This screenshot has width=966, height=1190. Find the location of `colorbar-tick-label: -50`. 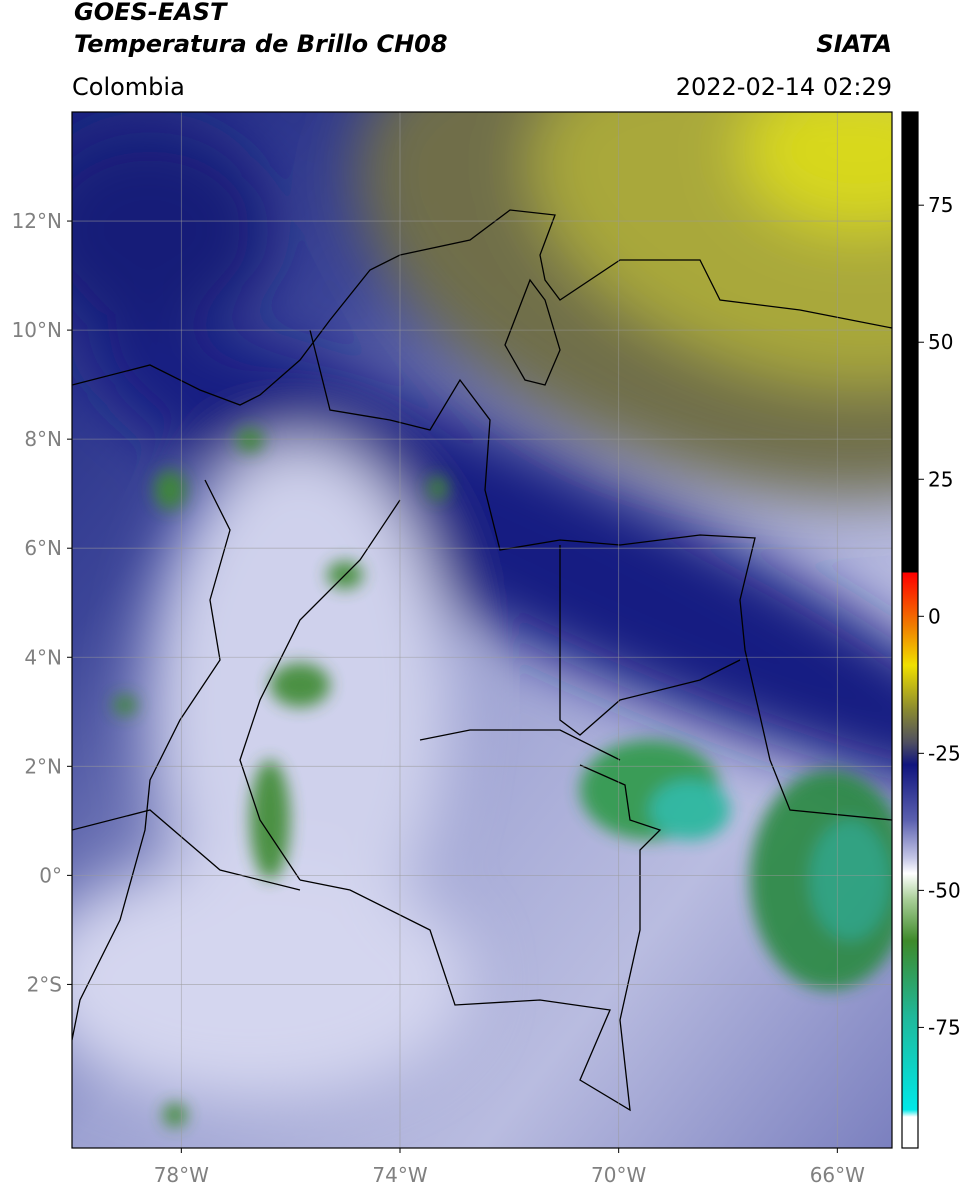

colorbar-tick-label: -50 is located at coordinates (944, 890).